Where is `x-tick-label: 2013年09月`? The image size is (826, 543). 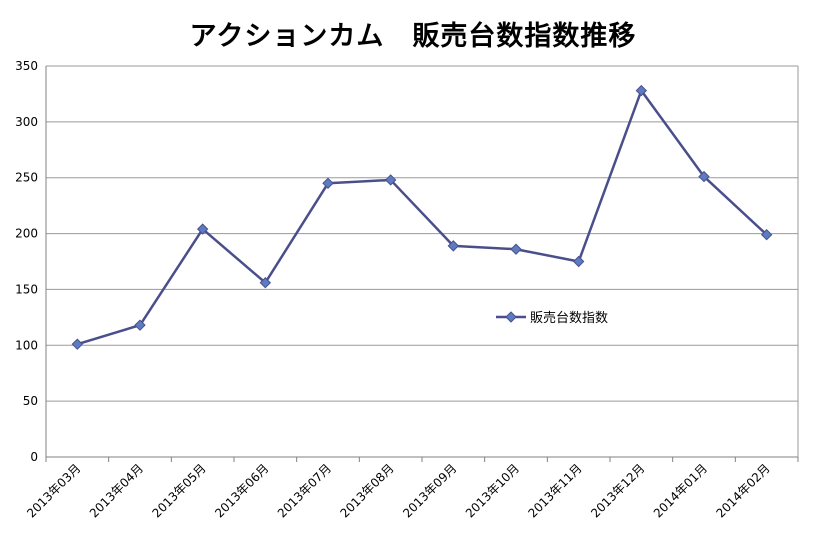 x-tick-label: 2013年09月 is located at coordinates (429, 490).